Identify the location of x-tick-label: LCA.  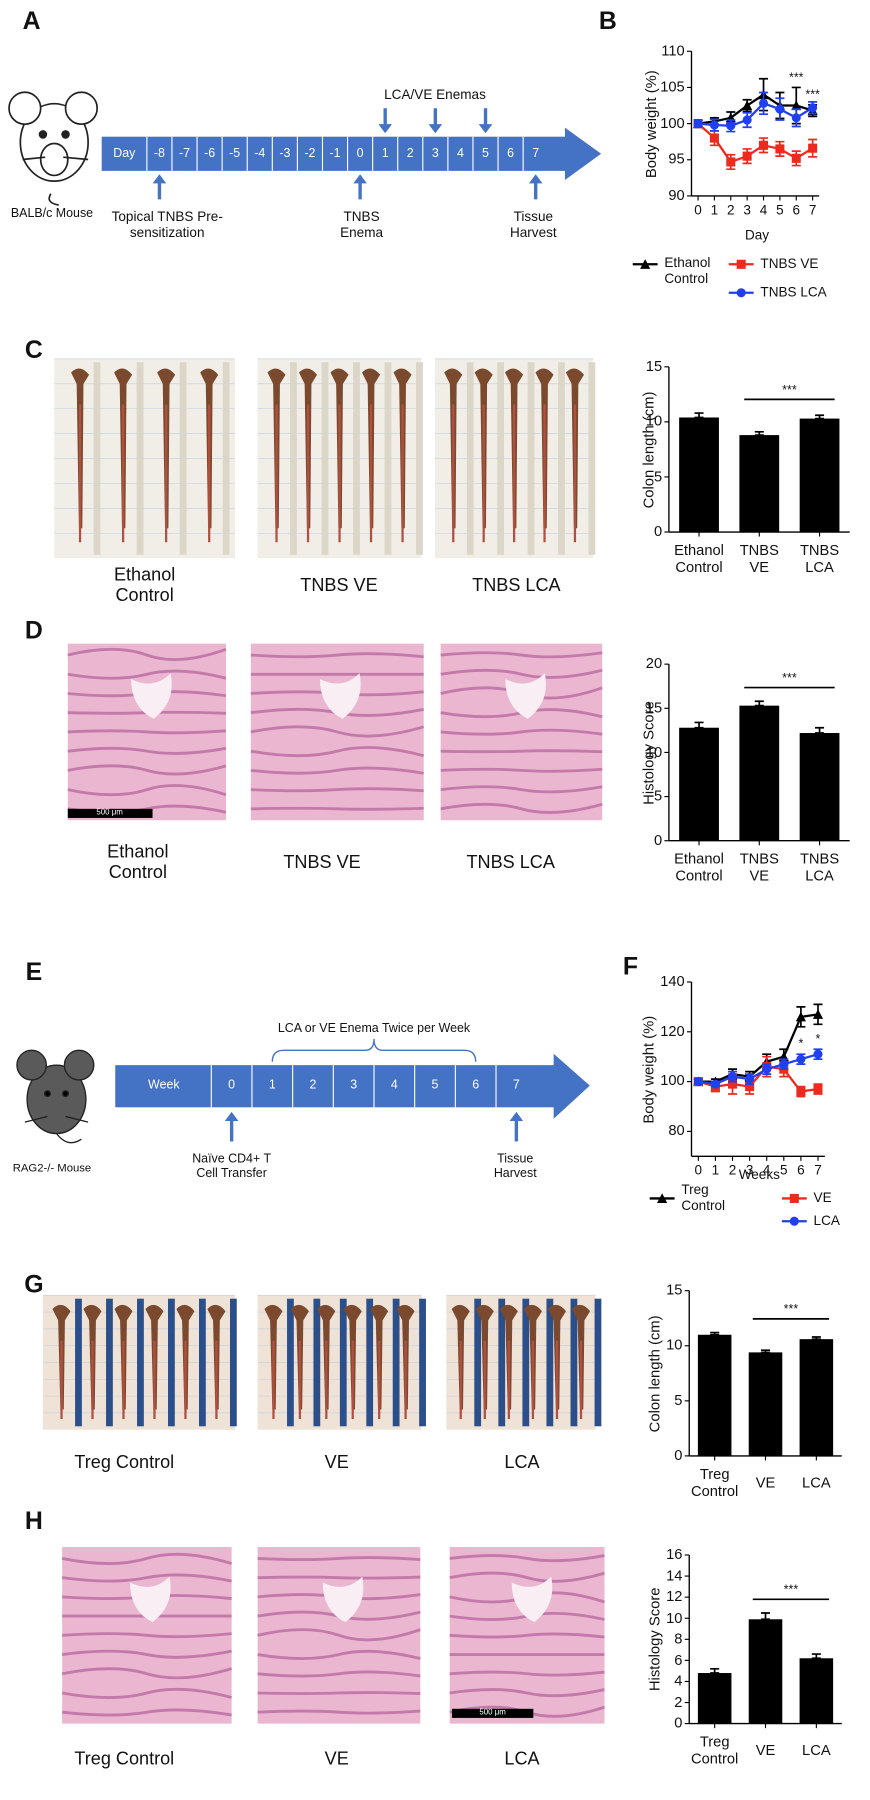
(816, 1482).